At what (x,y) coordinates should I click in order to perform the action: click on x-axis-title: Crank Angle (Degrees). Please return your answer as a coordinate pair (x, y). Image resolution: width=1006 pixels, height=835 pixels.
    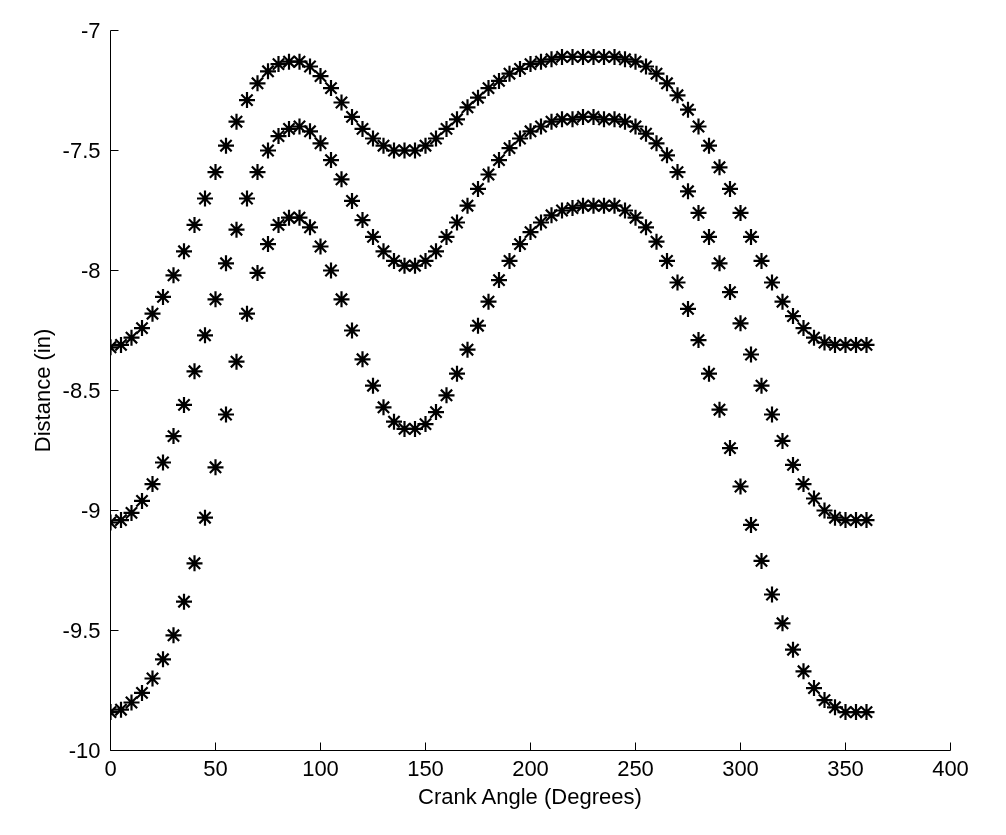
    Looking at the image, I should click on (530, 796).